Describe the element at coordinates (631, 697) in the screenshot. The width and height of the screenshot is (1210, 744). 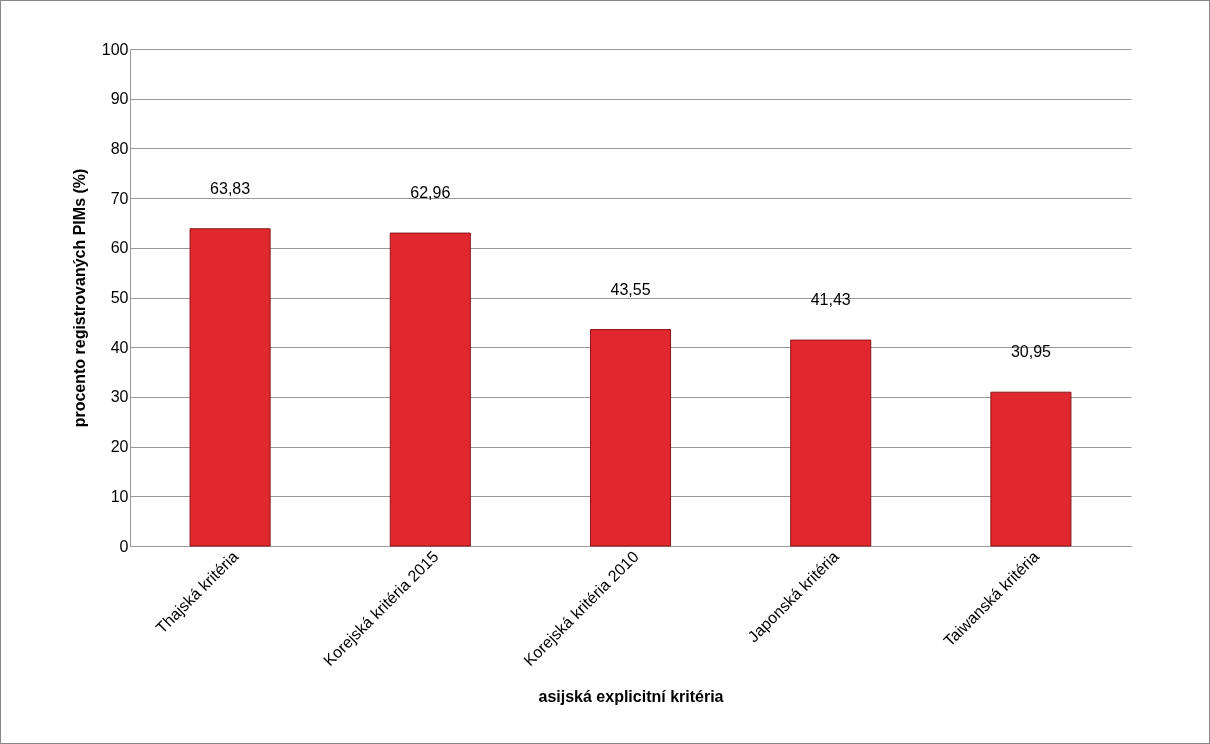
I see `x-axis-title: asijská explicitní kritéria` at that location.